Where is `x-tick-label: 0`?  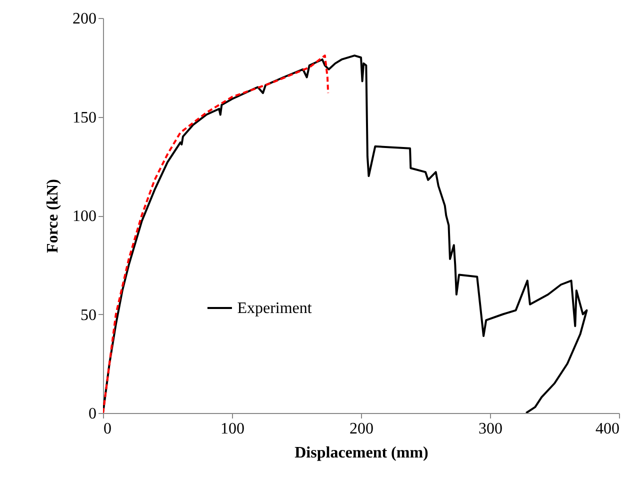 x-tick-label: 0 is located at coordinates (108, 429).